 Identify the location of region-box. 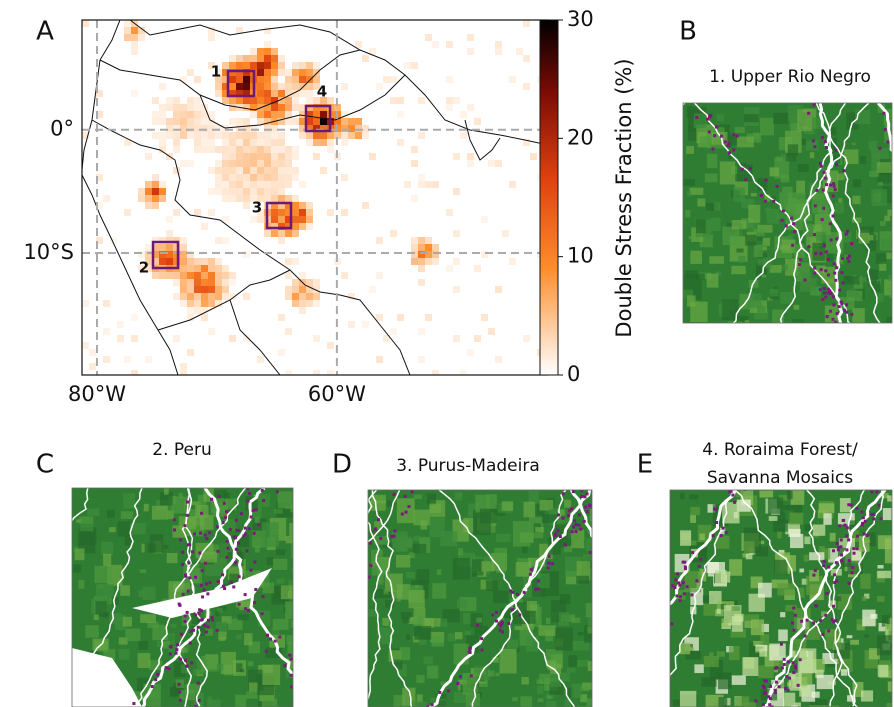
(318, 118).